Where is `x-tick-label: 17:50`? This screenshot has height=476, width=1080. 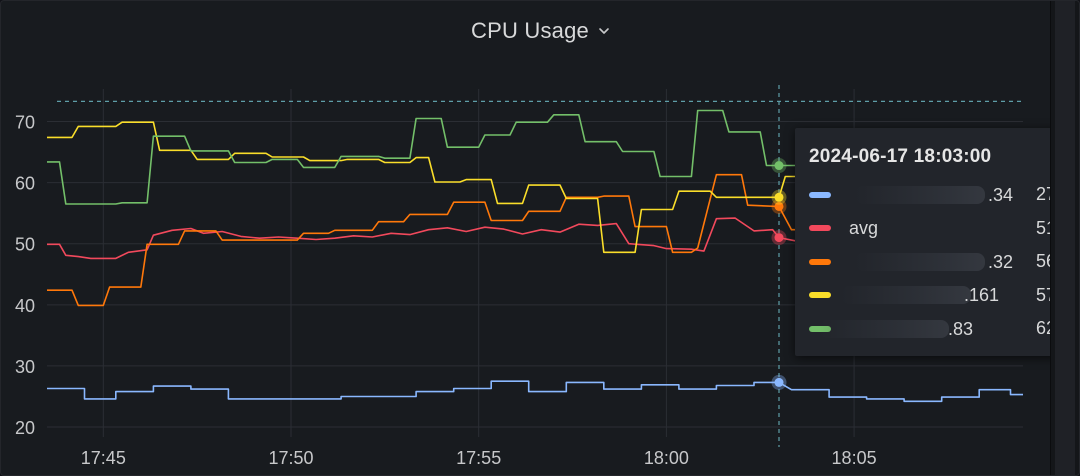 x-tick-label: 17:50 is located at coordinates (290, 458).